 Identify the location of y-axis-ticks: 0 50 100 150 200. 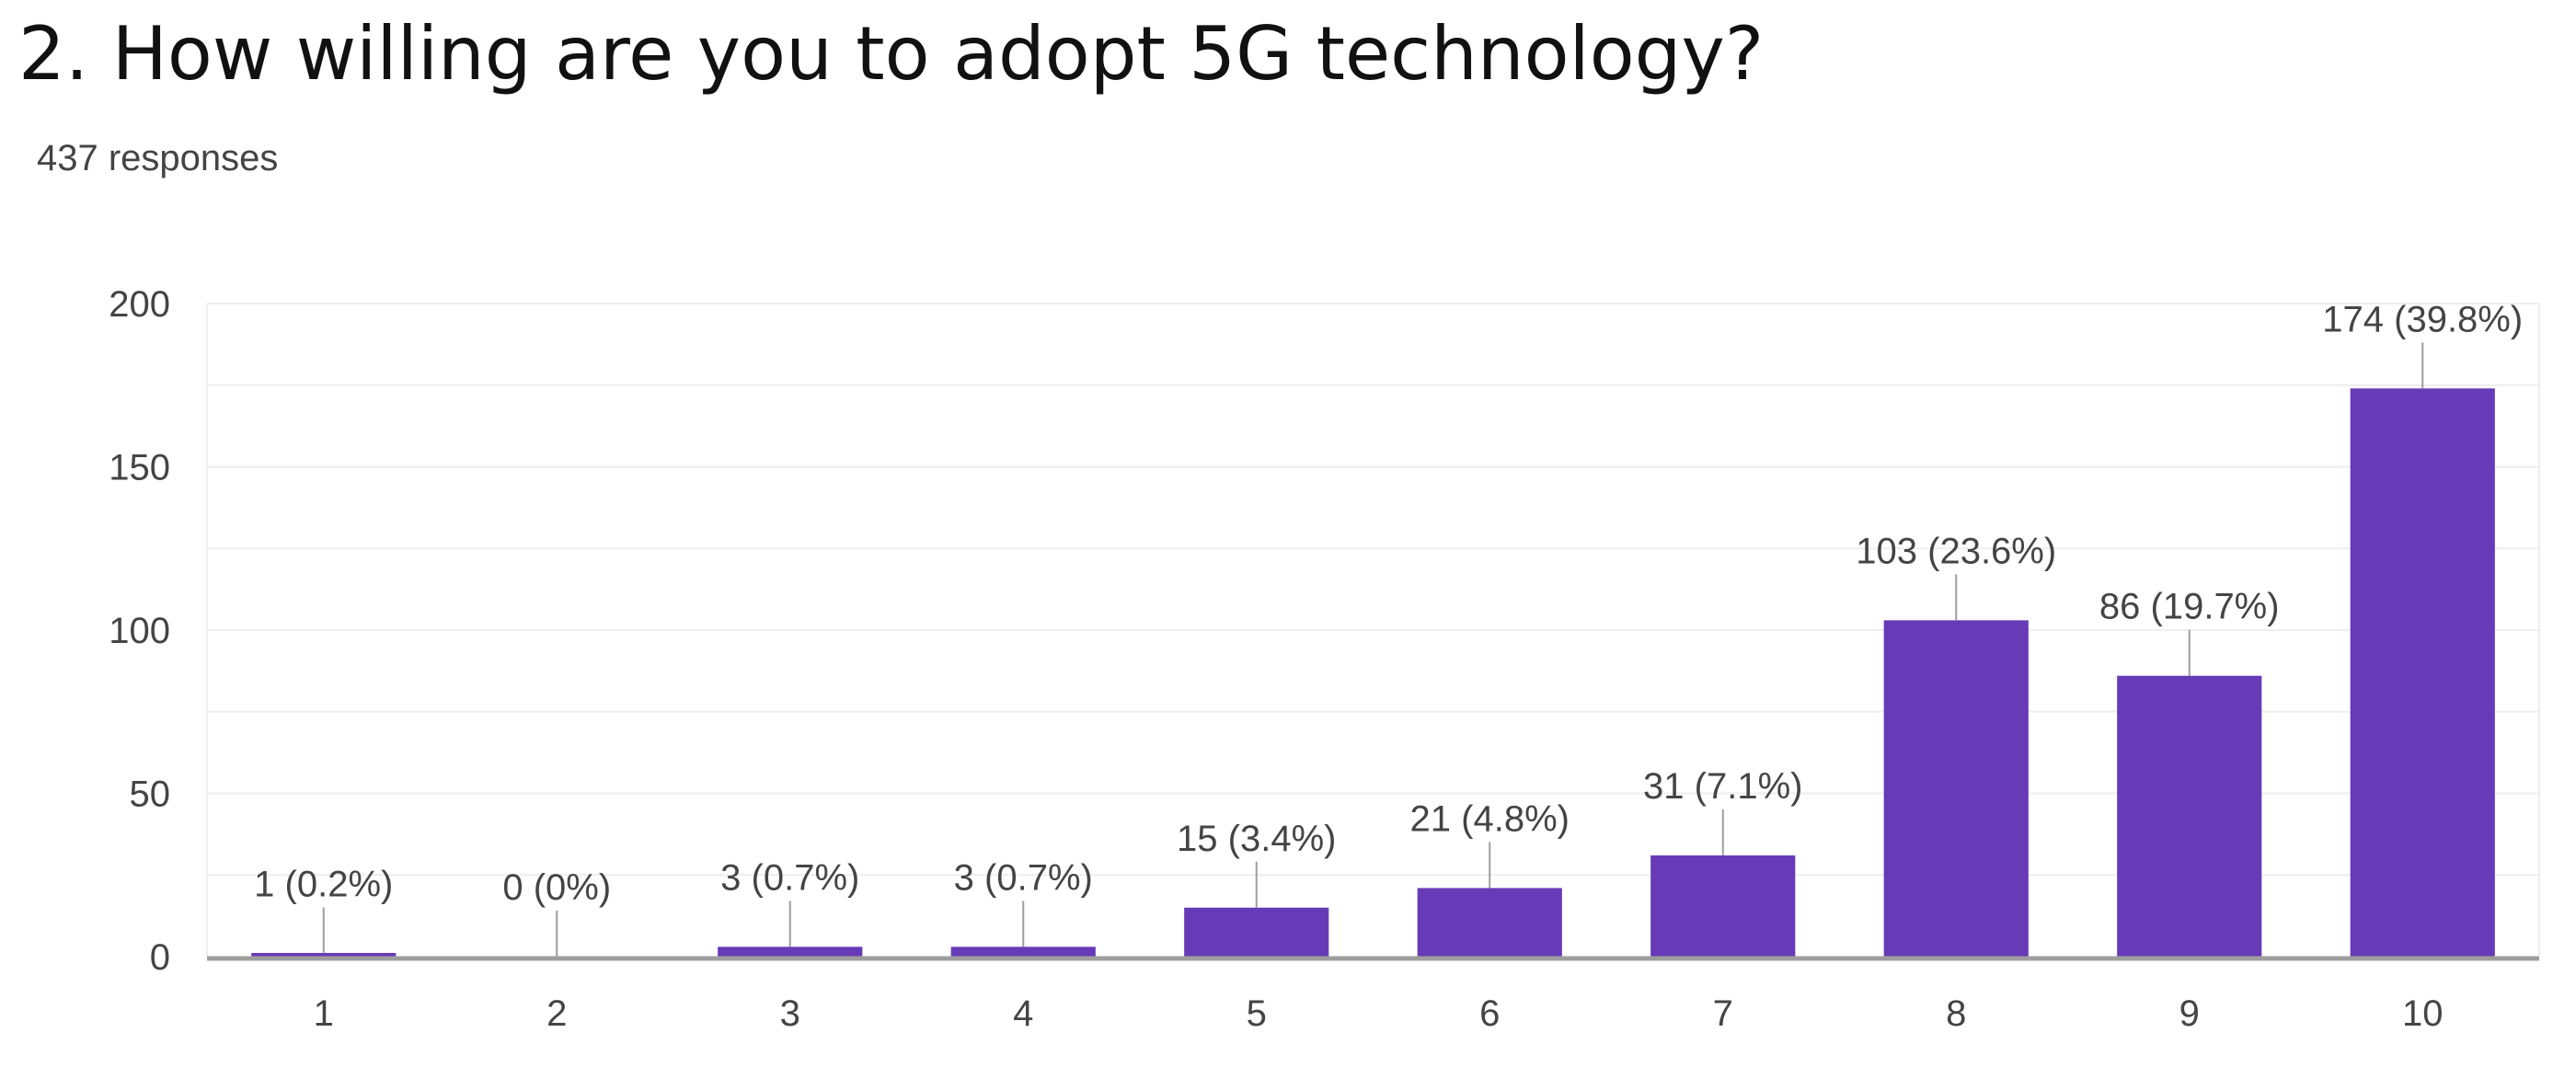
(139, 631).